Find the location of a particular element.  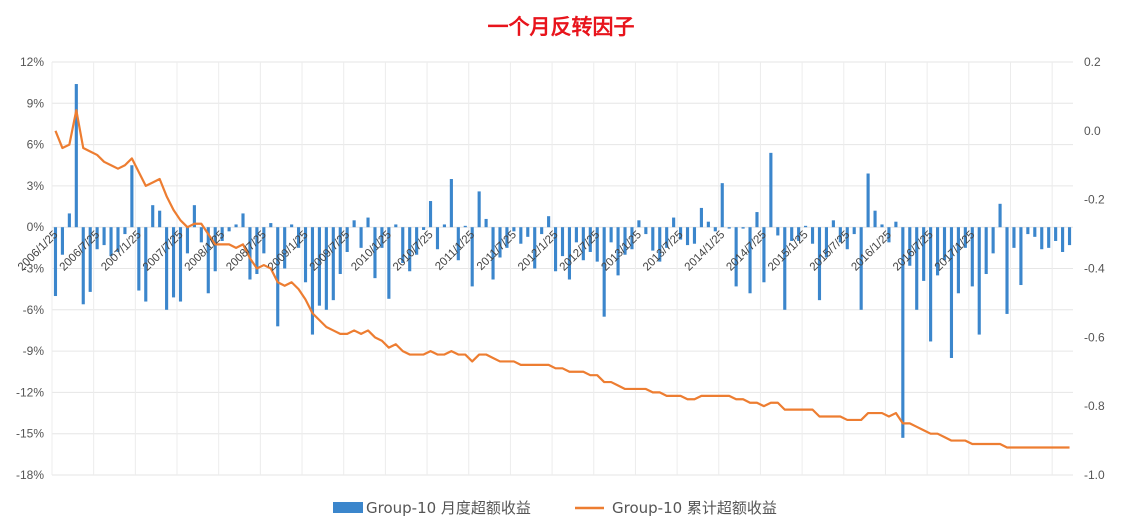

y-right-tick-label: -0.8 is located at coordinates (1094, 406).